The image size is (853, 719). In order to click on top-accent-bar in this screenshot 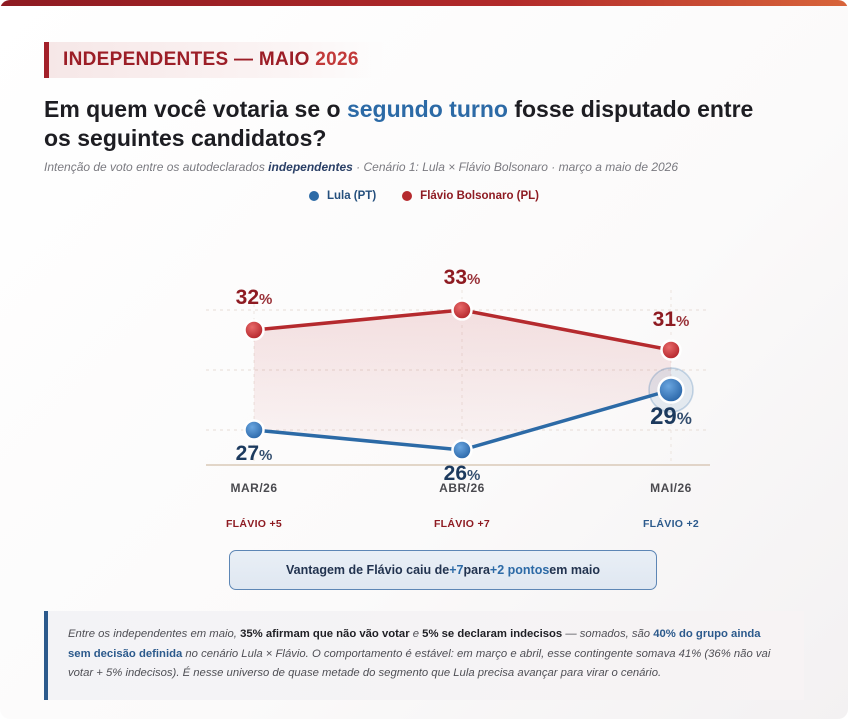, I will do `click(424, 3)`.